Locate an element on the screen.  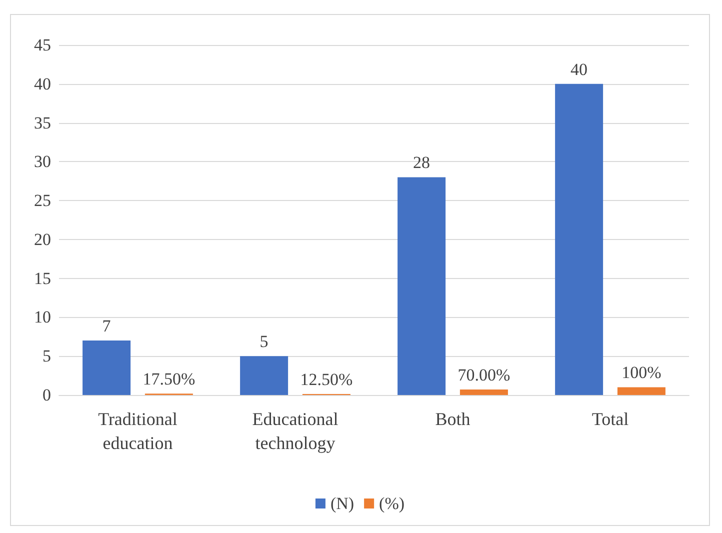
data-label: 100% is located at coordinates (642, 372).